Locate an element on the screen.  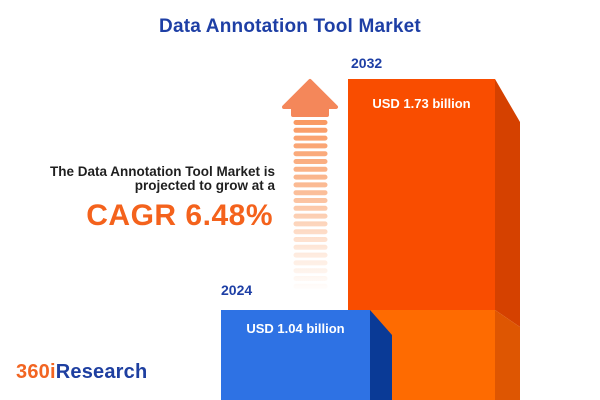
tagline-line1: The Data Annotation Tool Market is is located at coordinates (162, 171).